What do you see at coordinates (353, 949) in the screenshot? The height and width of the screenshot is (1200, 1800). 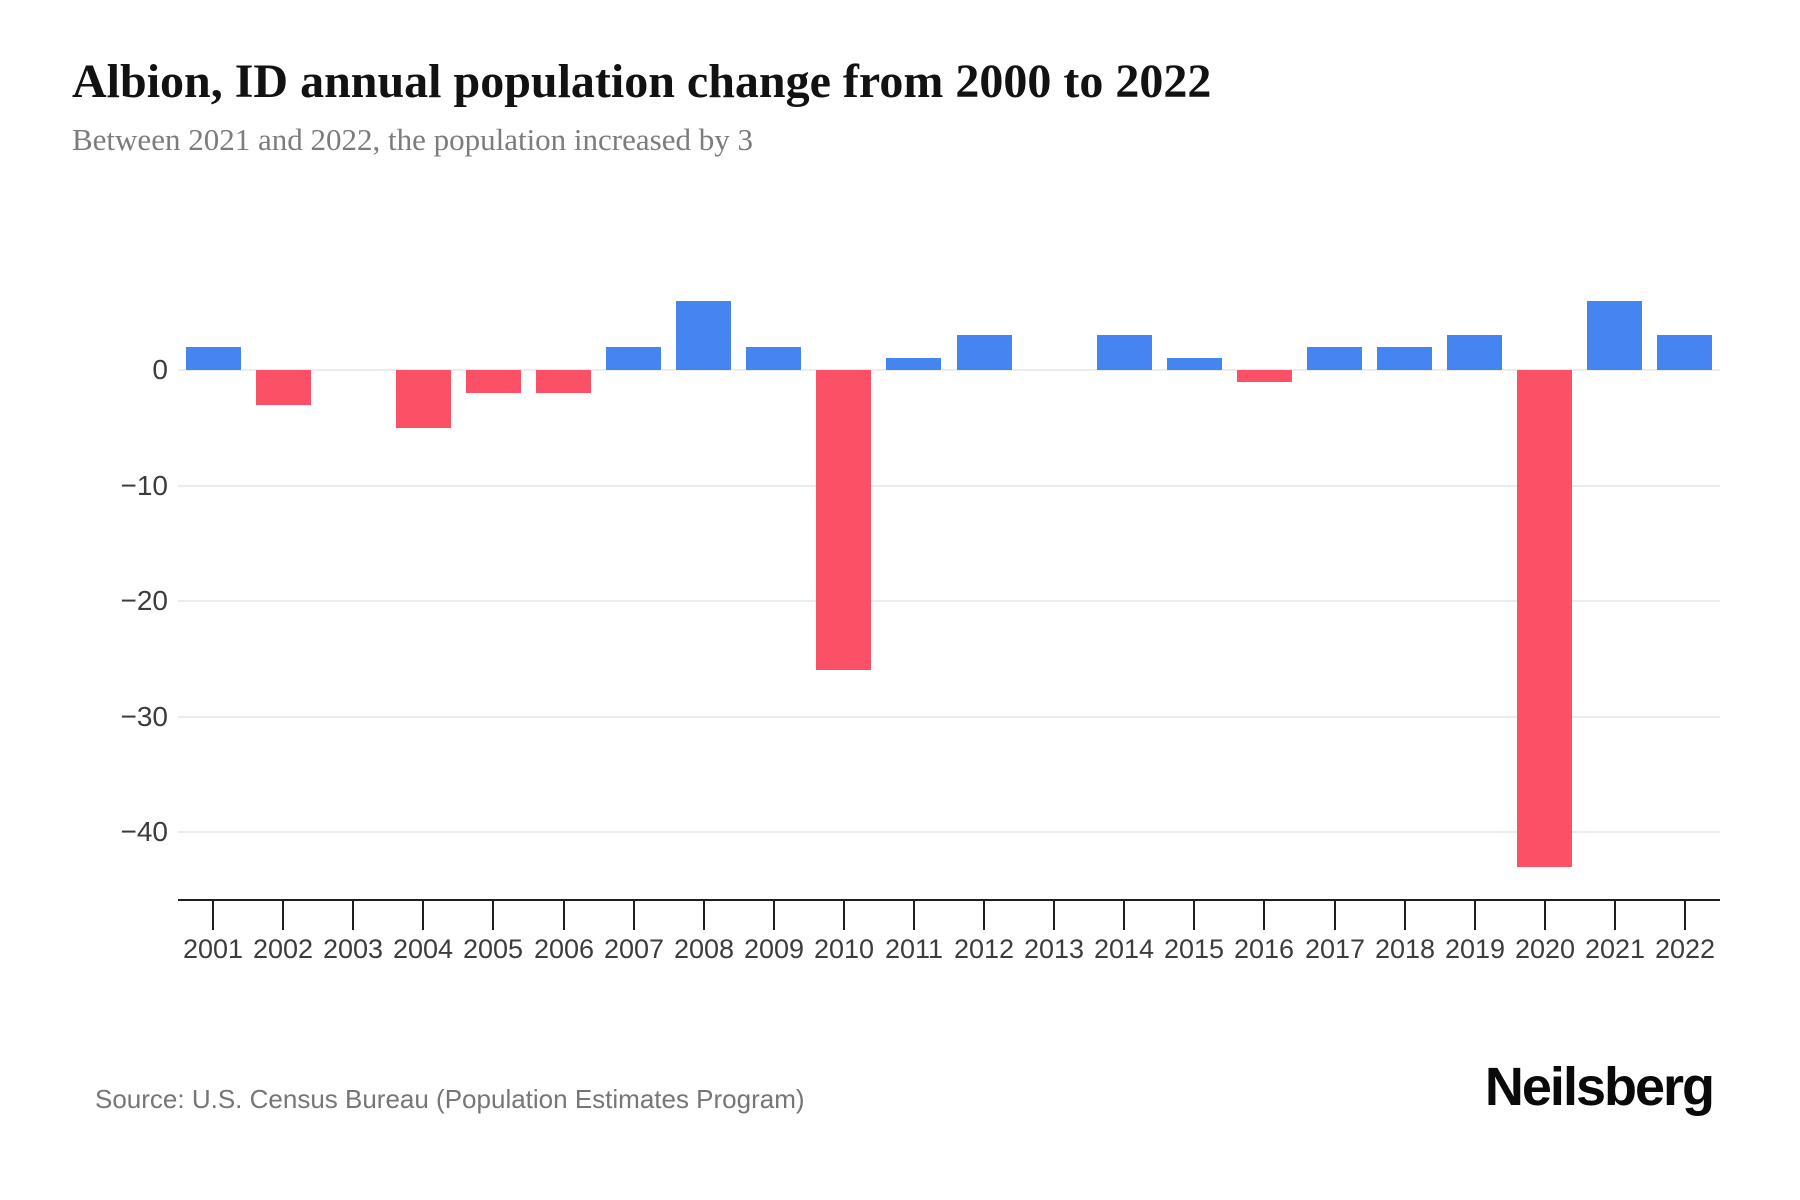 I see `x-tick-label: 2003` at bounding box center [353, 949].